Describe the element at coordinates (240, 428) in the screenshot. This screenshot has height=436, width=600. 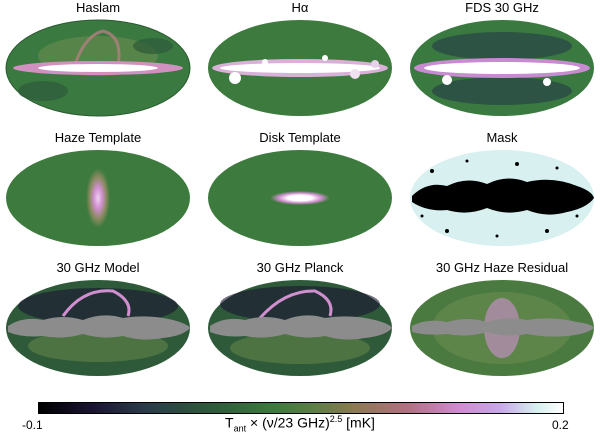
I see `label-sub: ant` at that location.